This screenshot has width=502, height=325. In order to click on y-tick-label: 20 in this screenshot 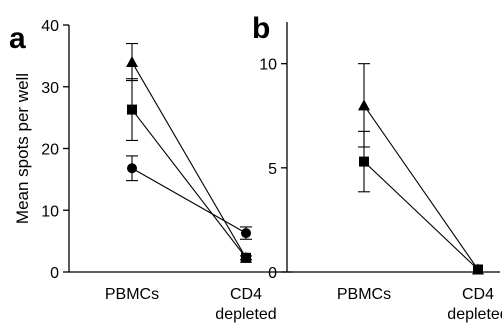, I will do `click(50, 150)`.